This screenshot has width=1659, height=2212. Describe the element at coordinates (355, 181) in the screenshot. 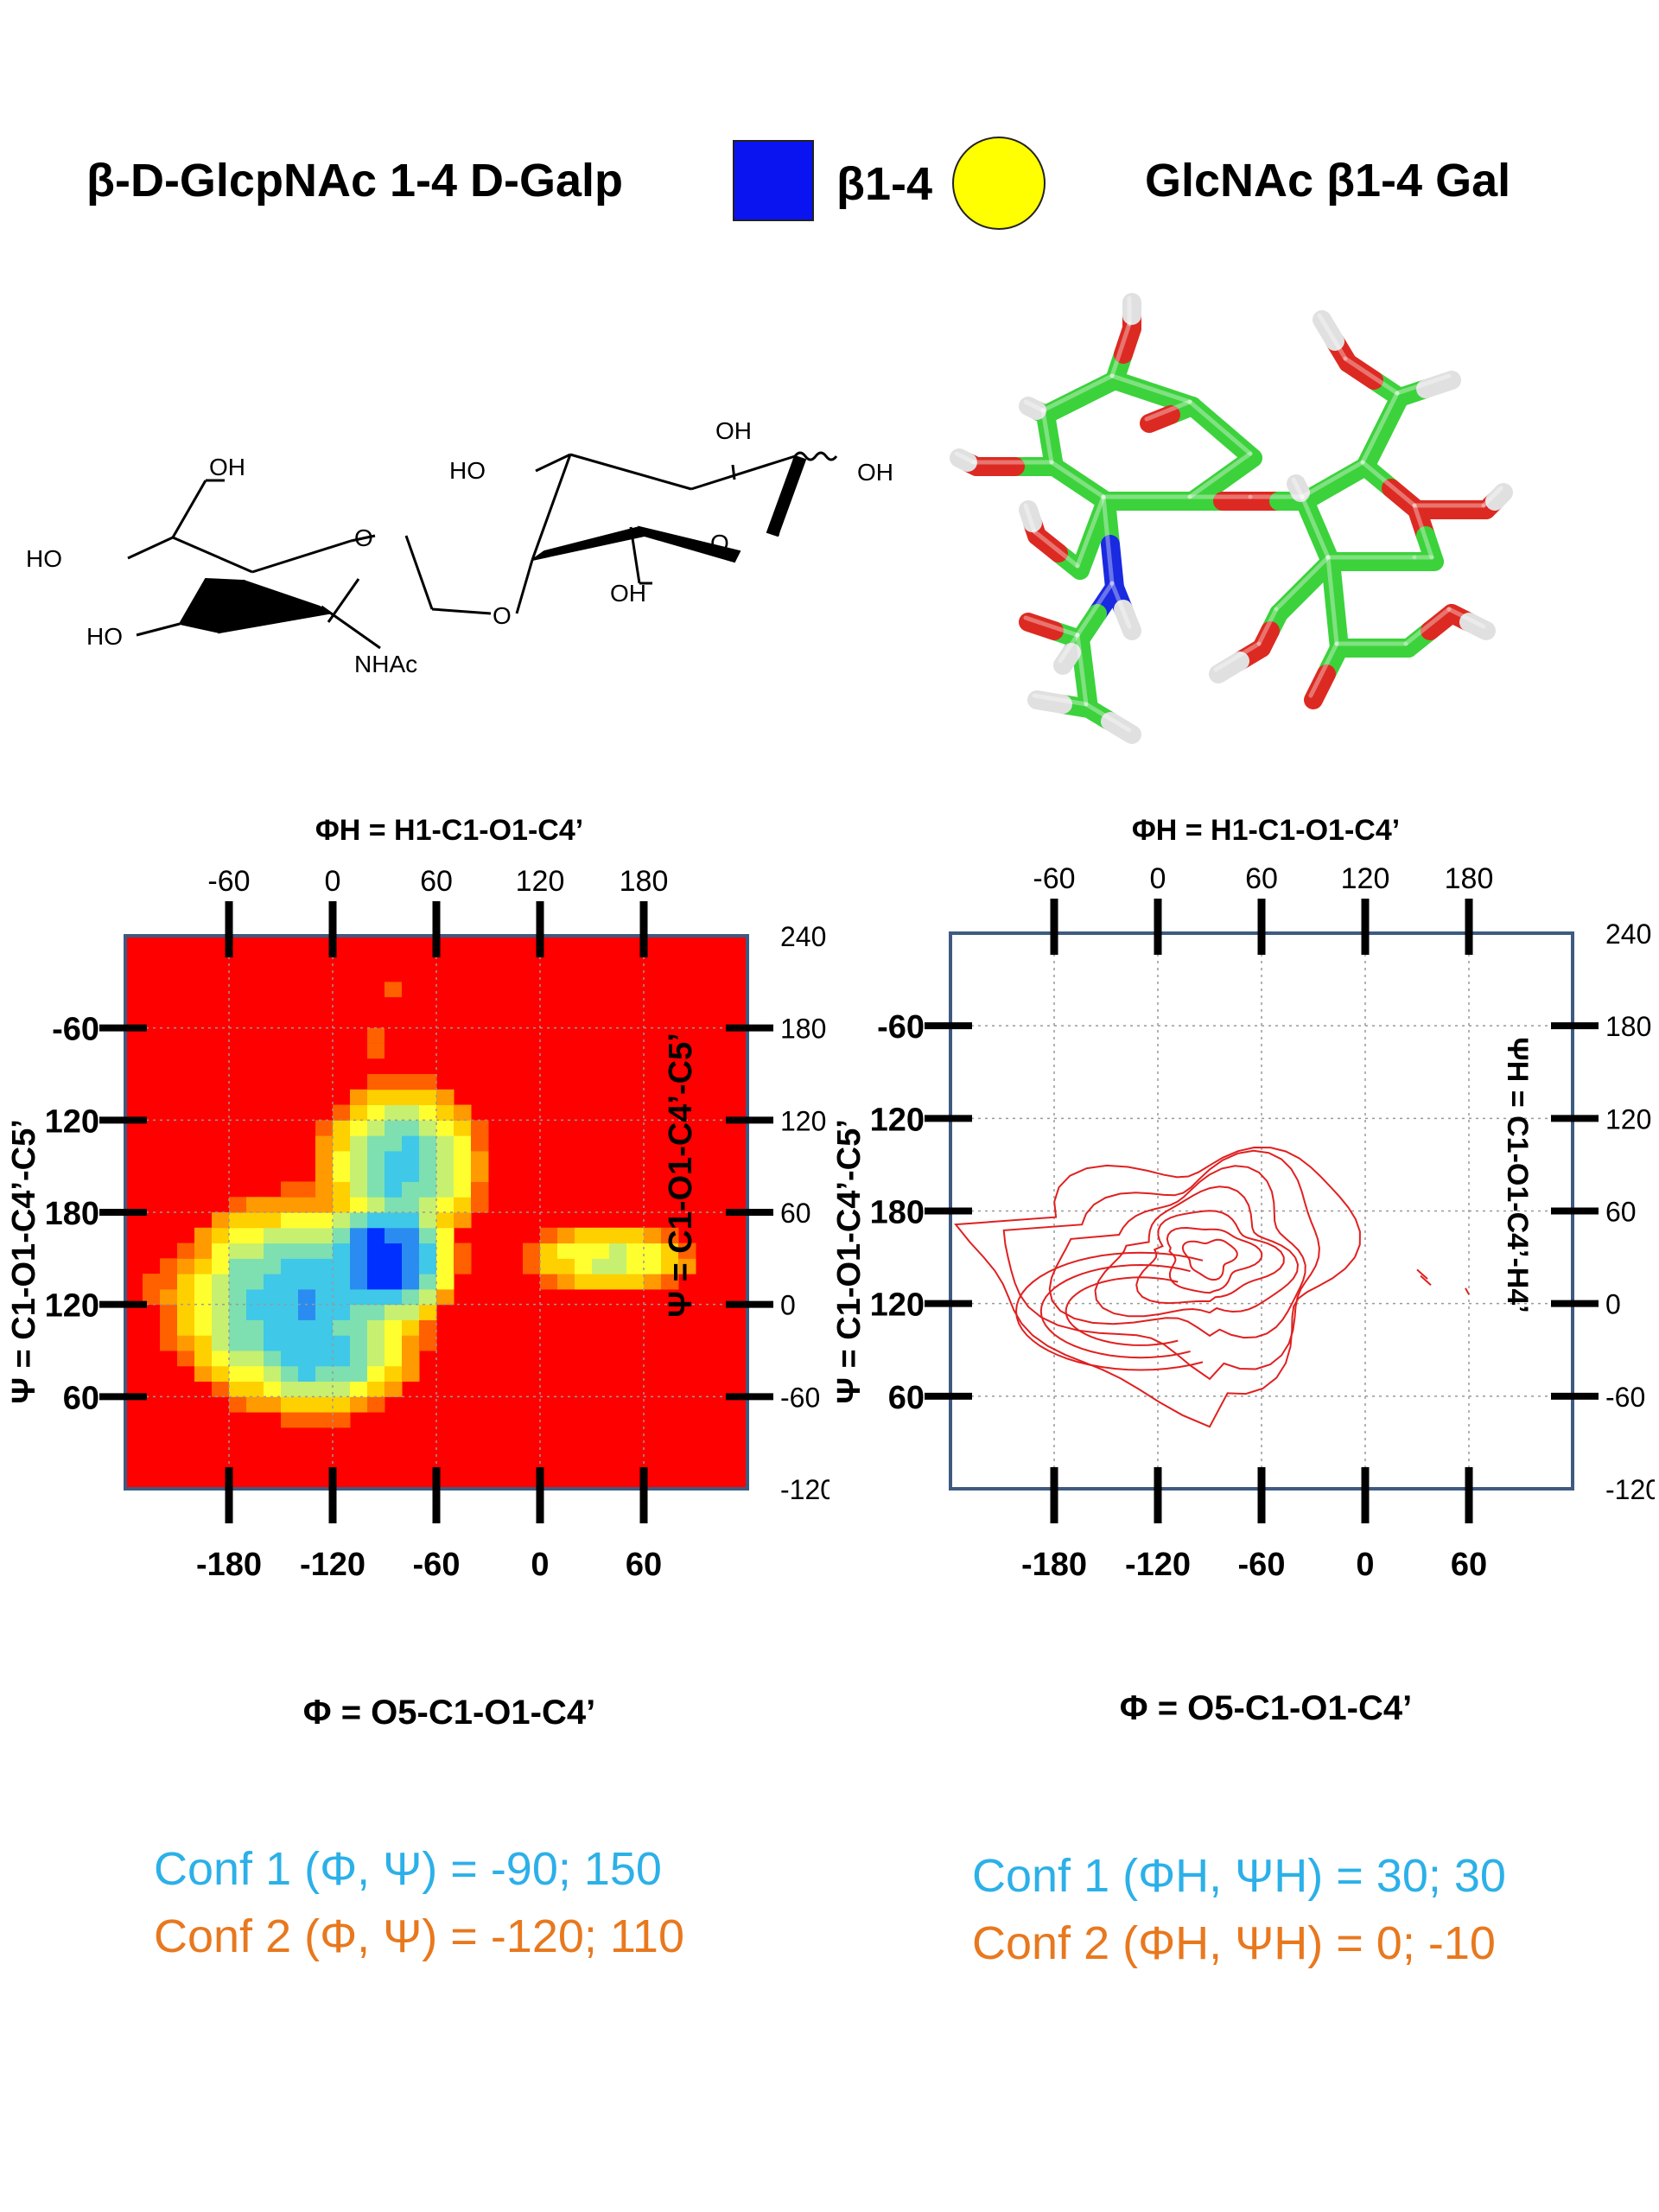

I see `left-title: β-D-GlcpNAc 1-4 D-Galp` at that location.